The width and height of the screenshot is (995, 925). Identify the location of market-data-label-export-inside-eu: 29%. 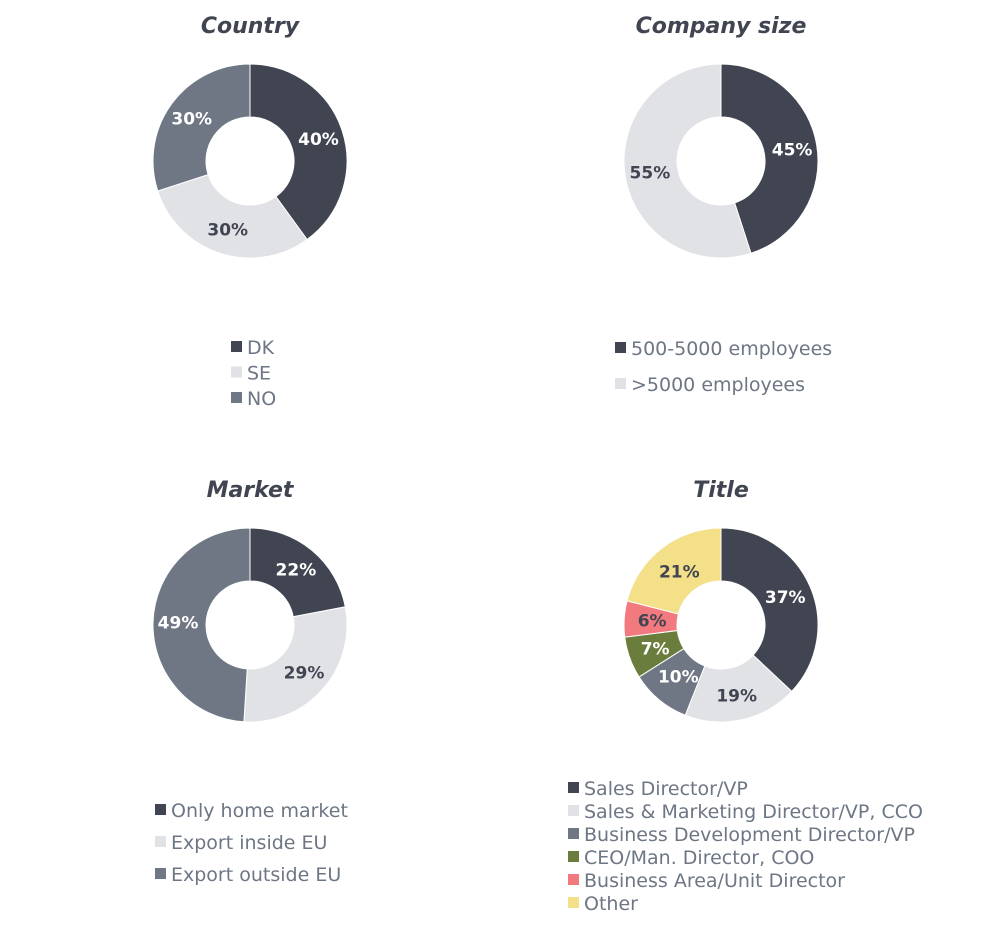
(304, 674).